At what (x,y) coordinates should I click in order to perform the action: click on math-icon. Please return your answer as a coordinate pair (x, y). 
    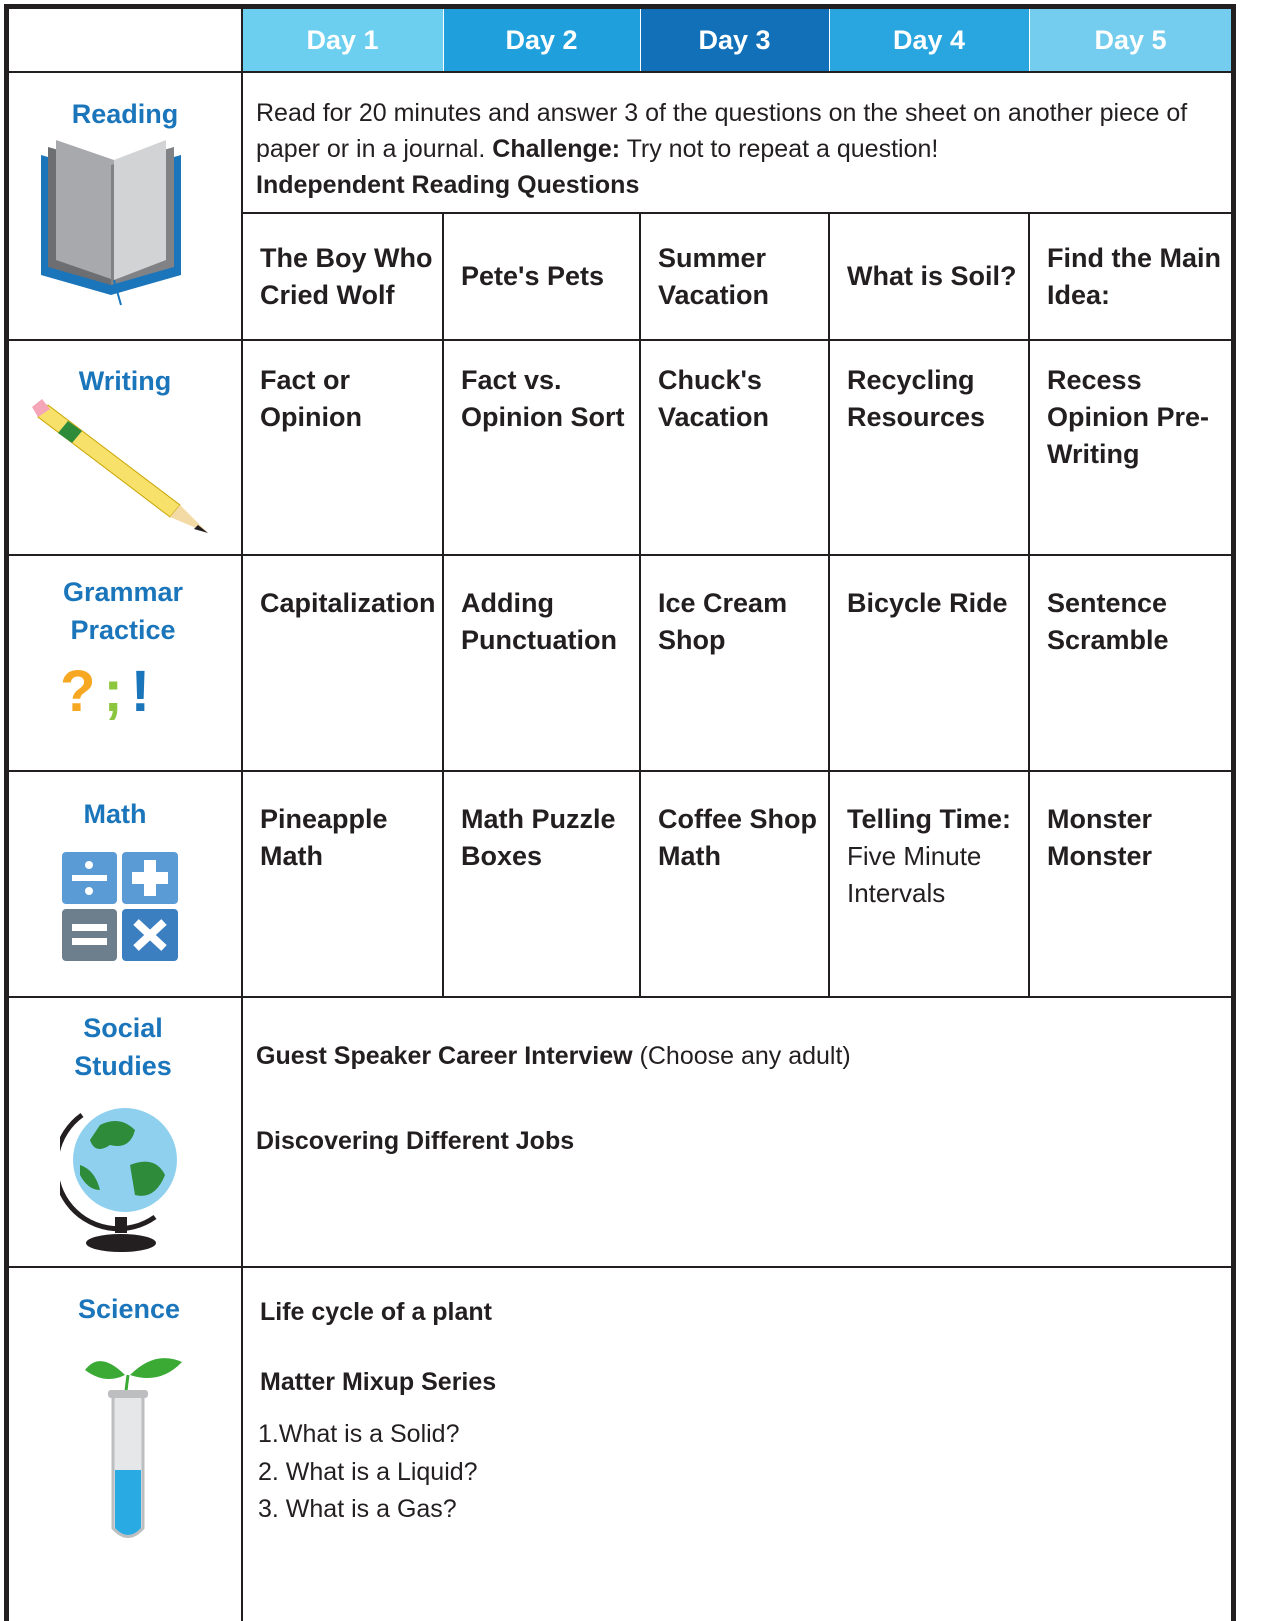
    Looking at the image, I should click on (120, 906).